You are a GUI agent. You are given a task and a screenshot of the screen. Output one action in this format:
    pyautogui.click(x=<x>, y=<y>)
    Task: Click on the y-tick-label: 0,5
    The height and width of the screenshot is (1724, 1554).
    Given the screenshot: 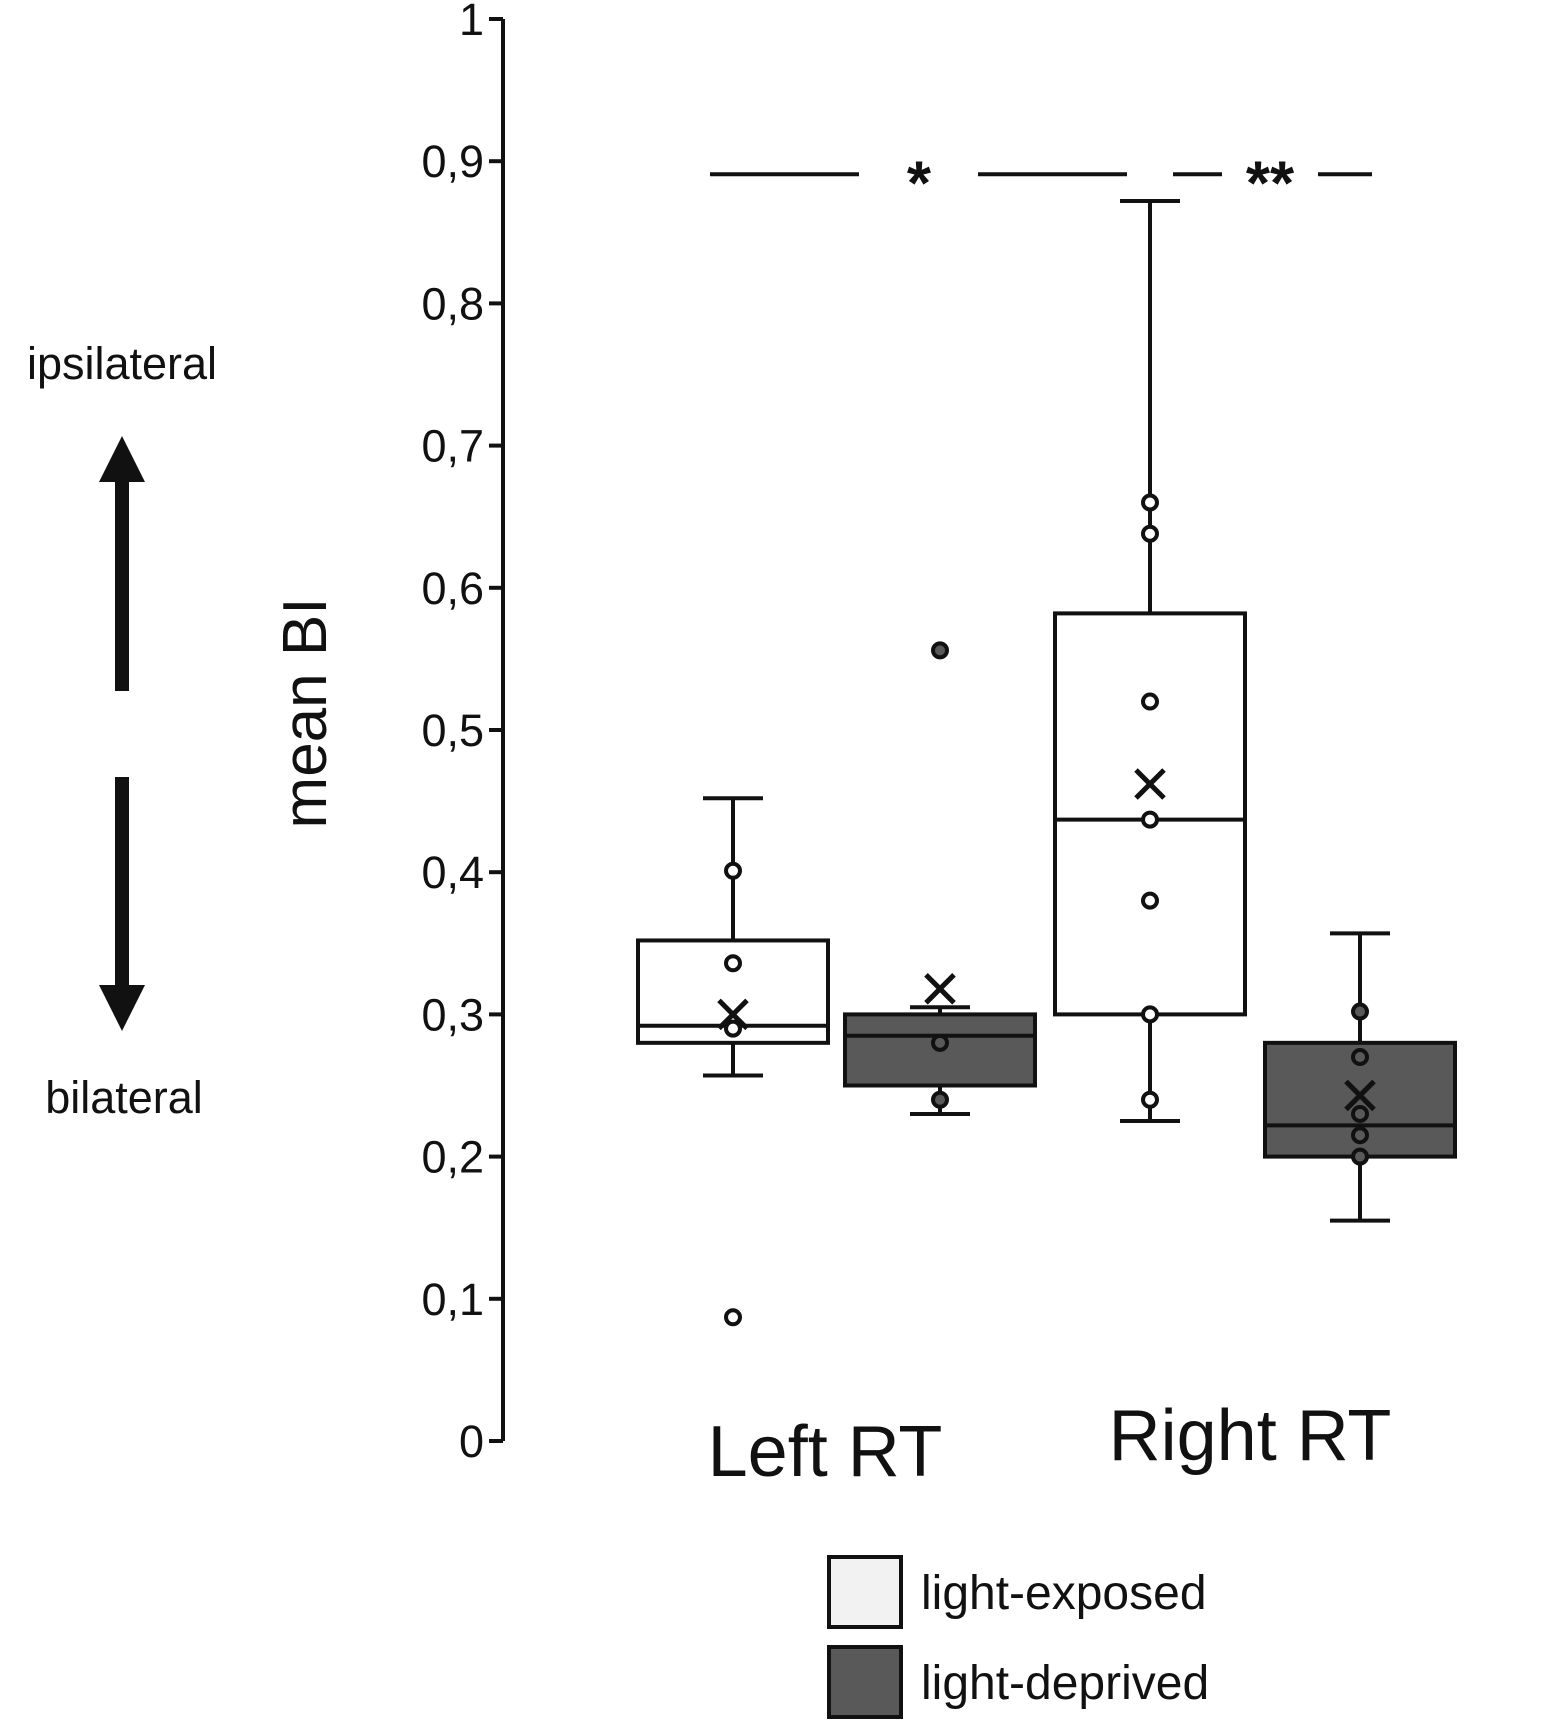 What is the action you would take?
    pyautogui.click(x=452, y=730)
    